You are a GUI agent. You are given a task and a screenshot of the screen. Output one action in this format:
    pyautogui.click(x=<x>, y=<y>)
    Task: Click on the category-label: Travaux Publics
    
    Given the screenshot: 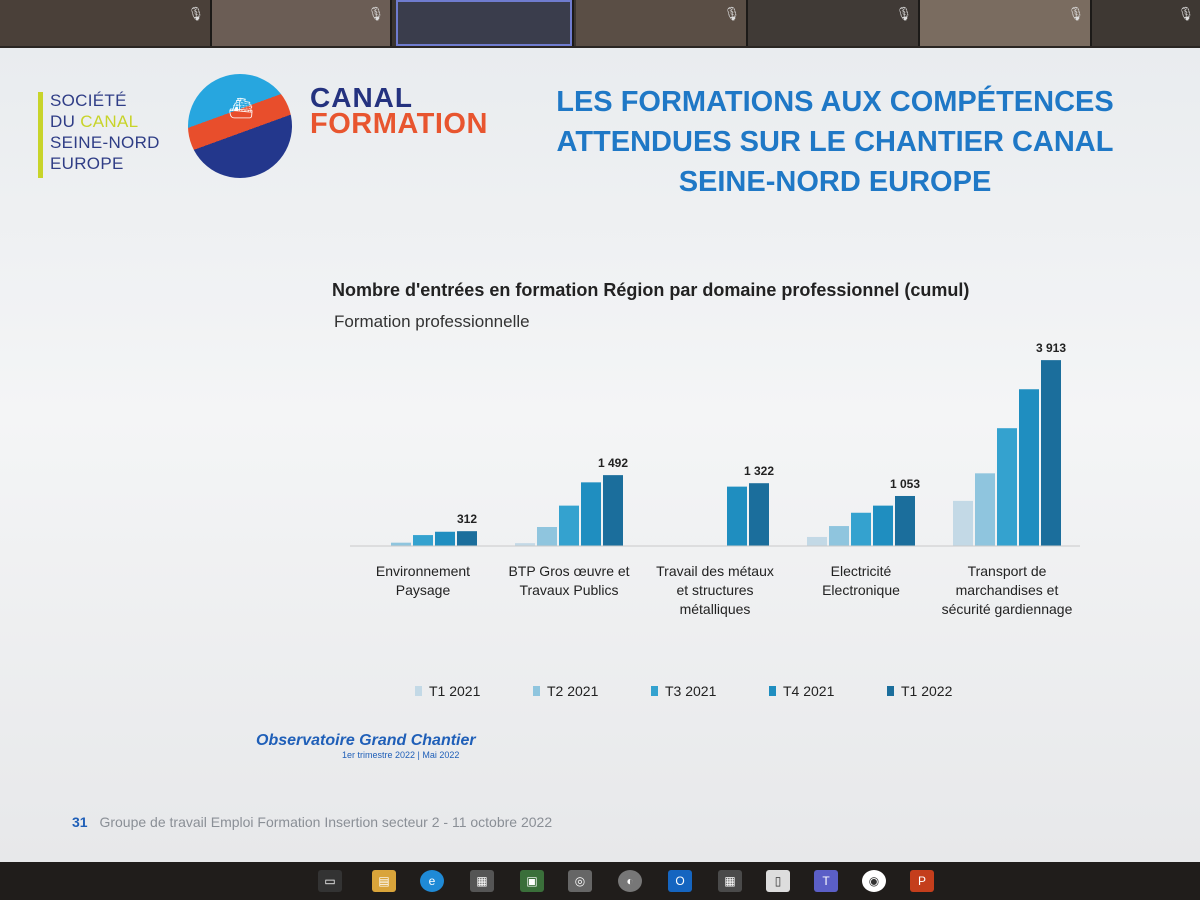 What is the action you would take?
    pyautogui.click(x=568, y=590)
    